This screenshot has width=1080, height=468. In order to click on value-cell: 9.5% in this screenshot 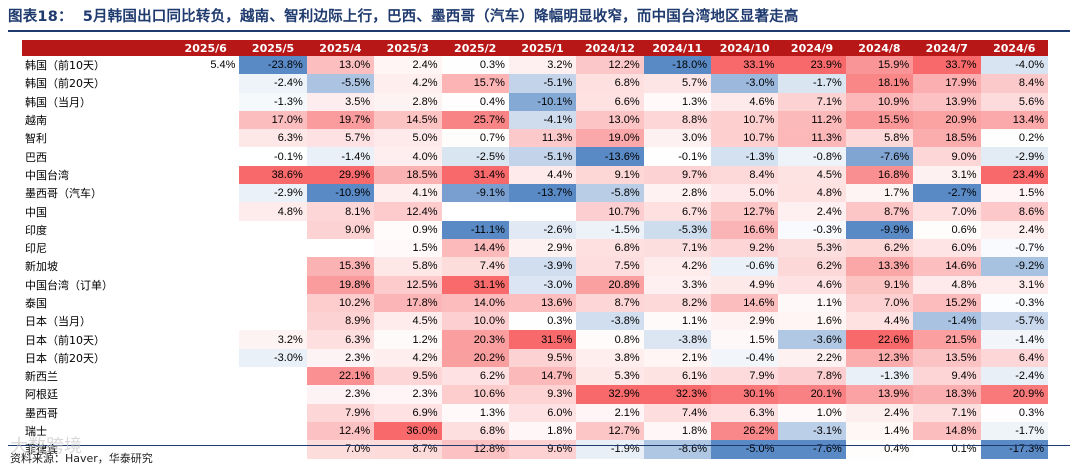, I will do `click(542, 358)`.